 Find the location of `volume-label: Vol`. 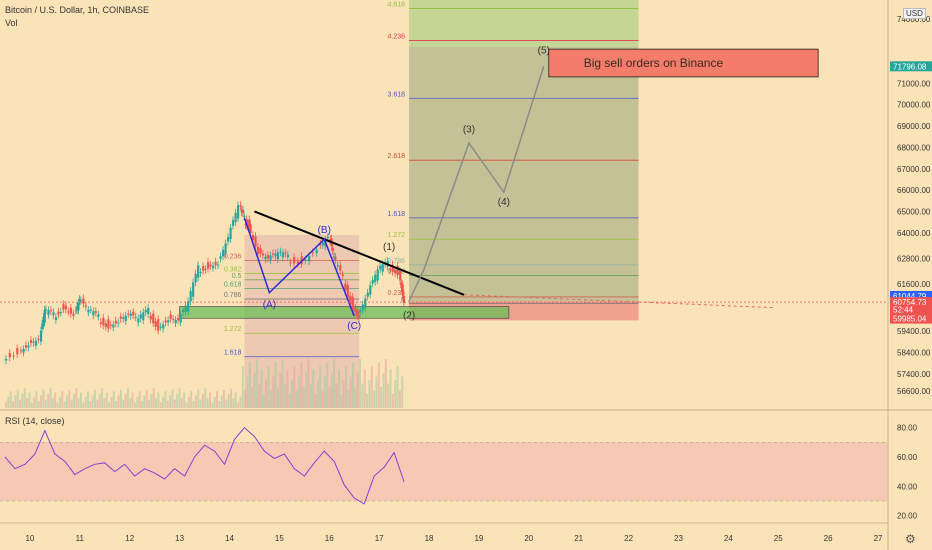

volume-label: Vol is located at coordinates (11, 23).